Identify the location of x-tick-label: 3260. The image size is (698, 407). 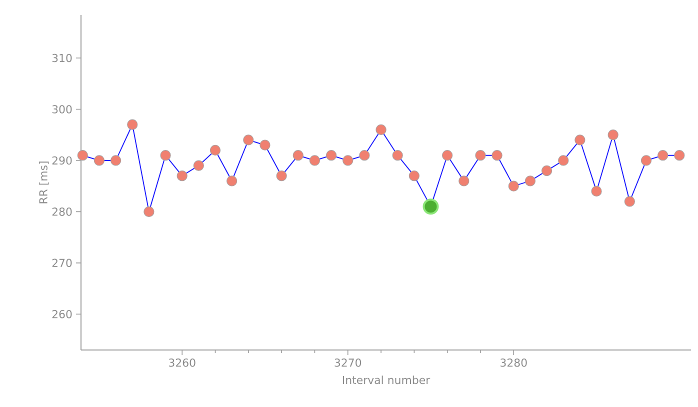
(182, 362).